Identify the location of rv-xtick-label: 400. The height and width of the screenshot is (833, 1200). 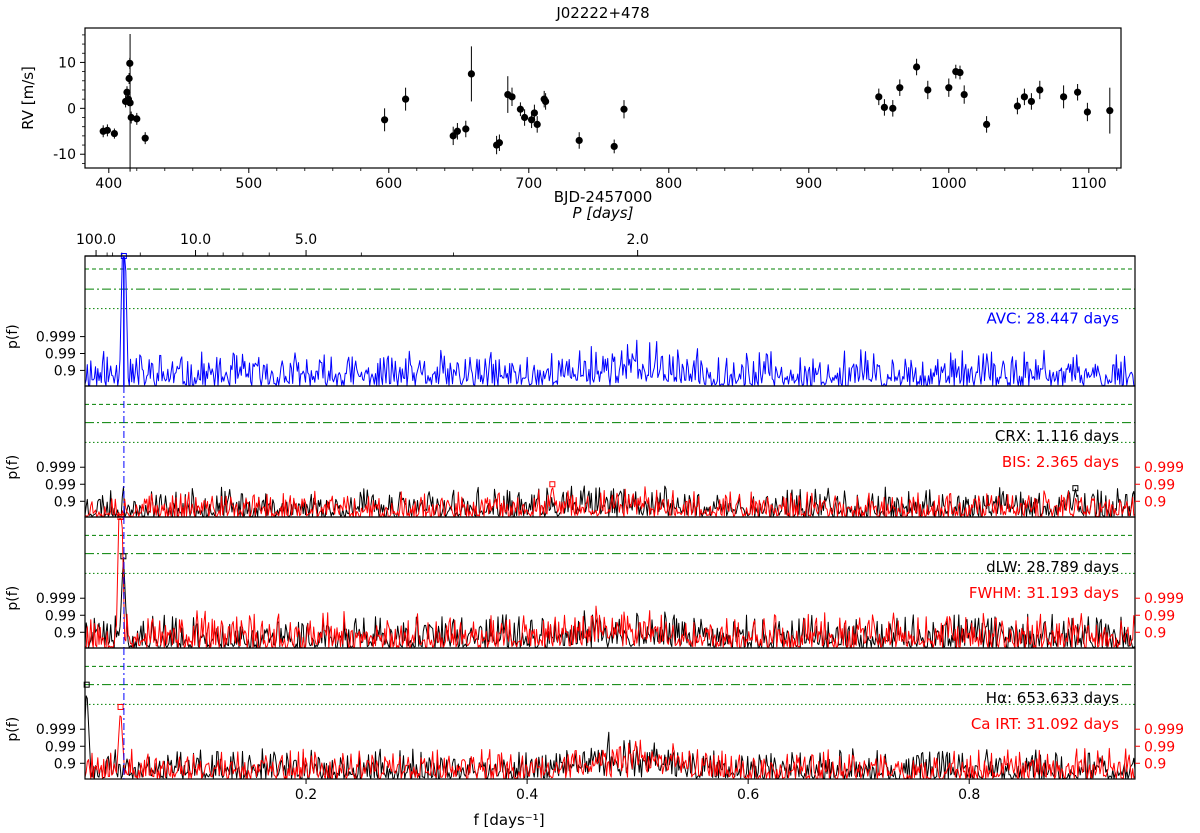
(108, 184).